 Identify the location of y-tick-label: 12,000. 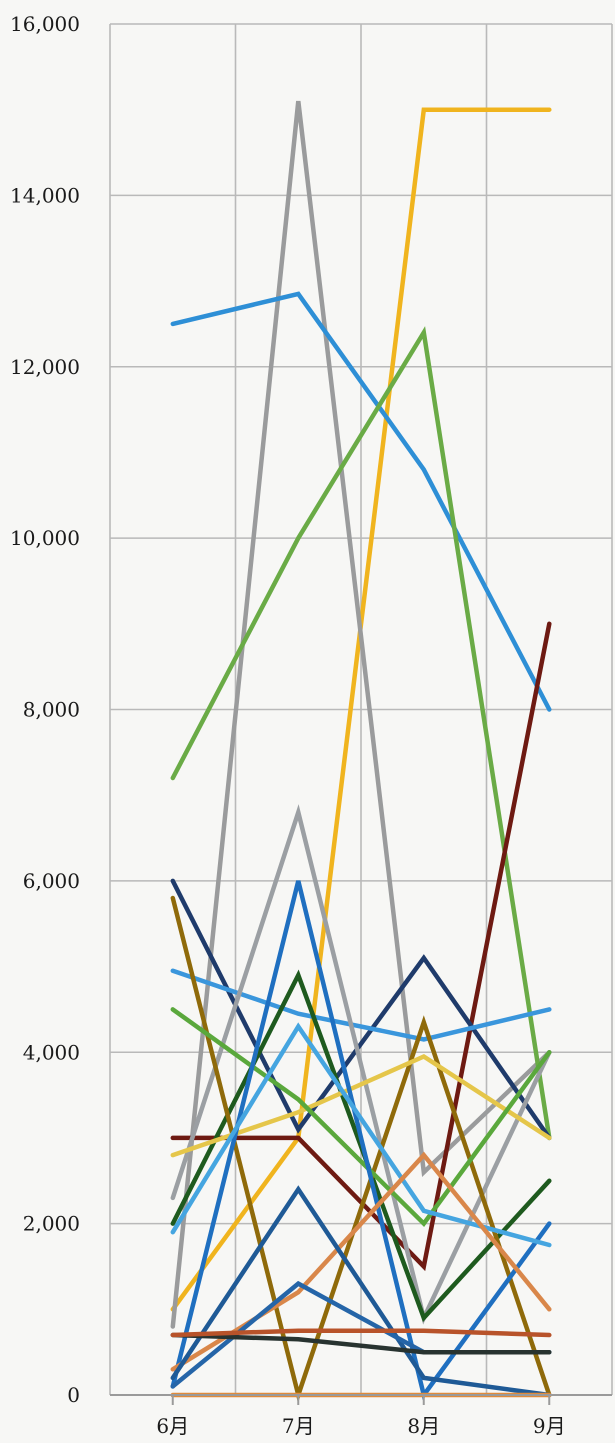
(45, 367).